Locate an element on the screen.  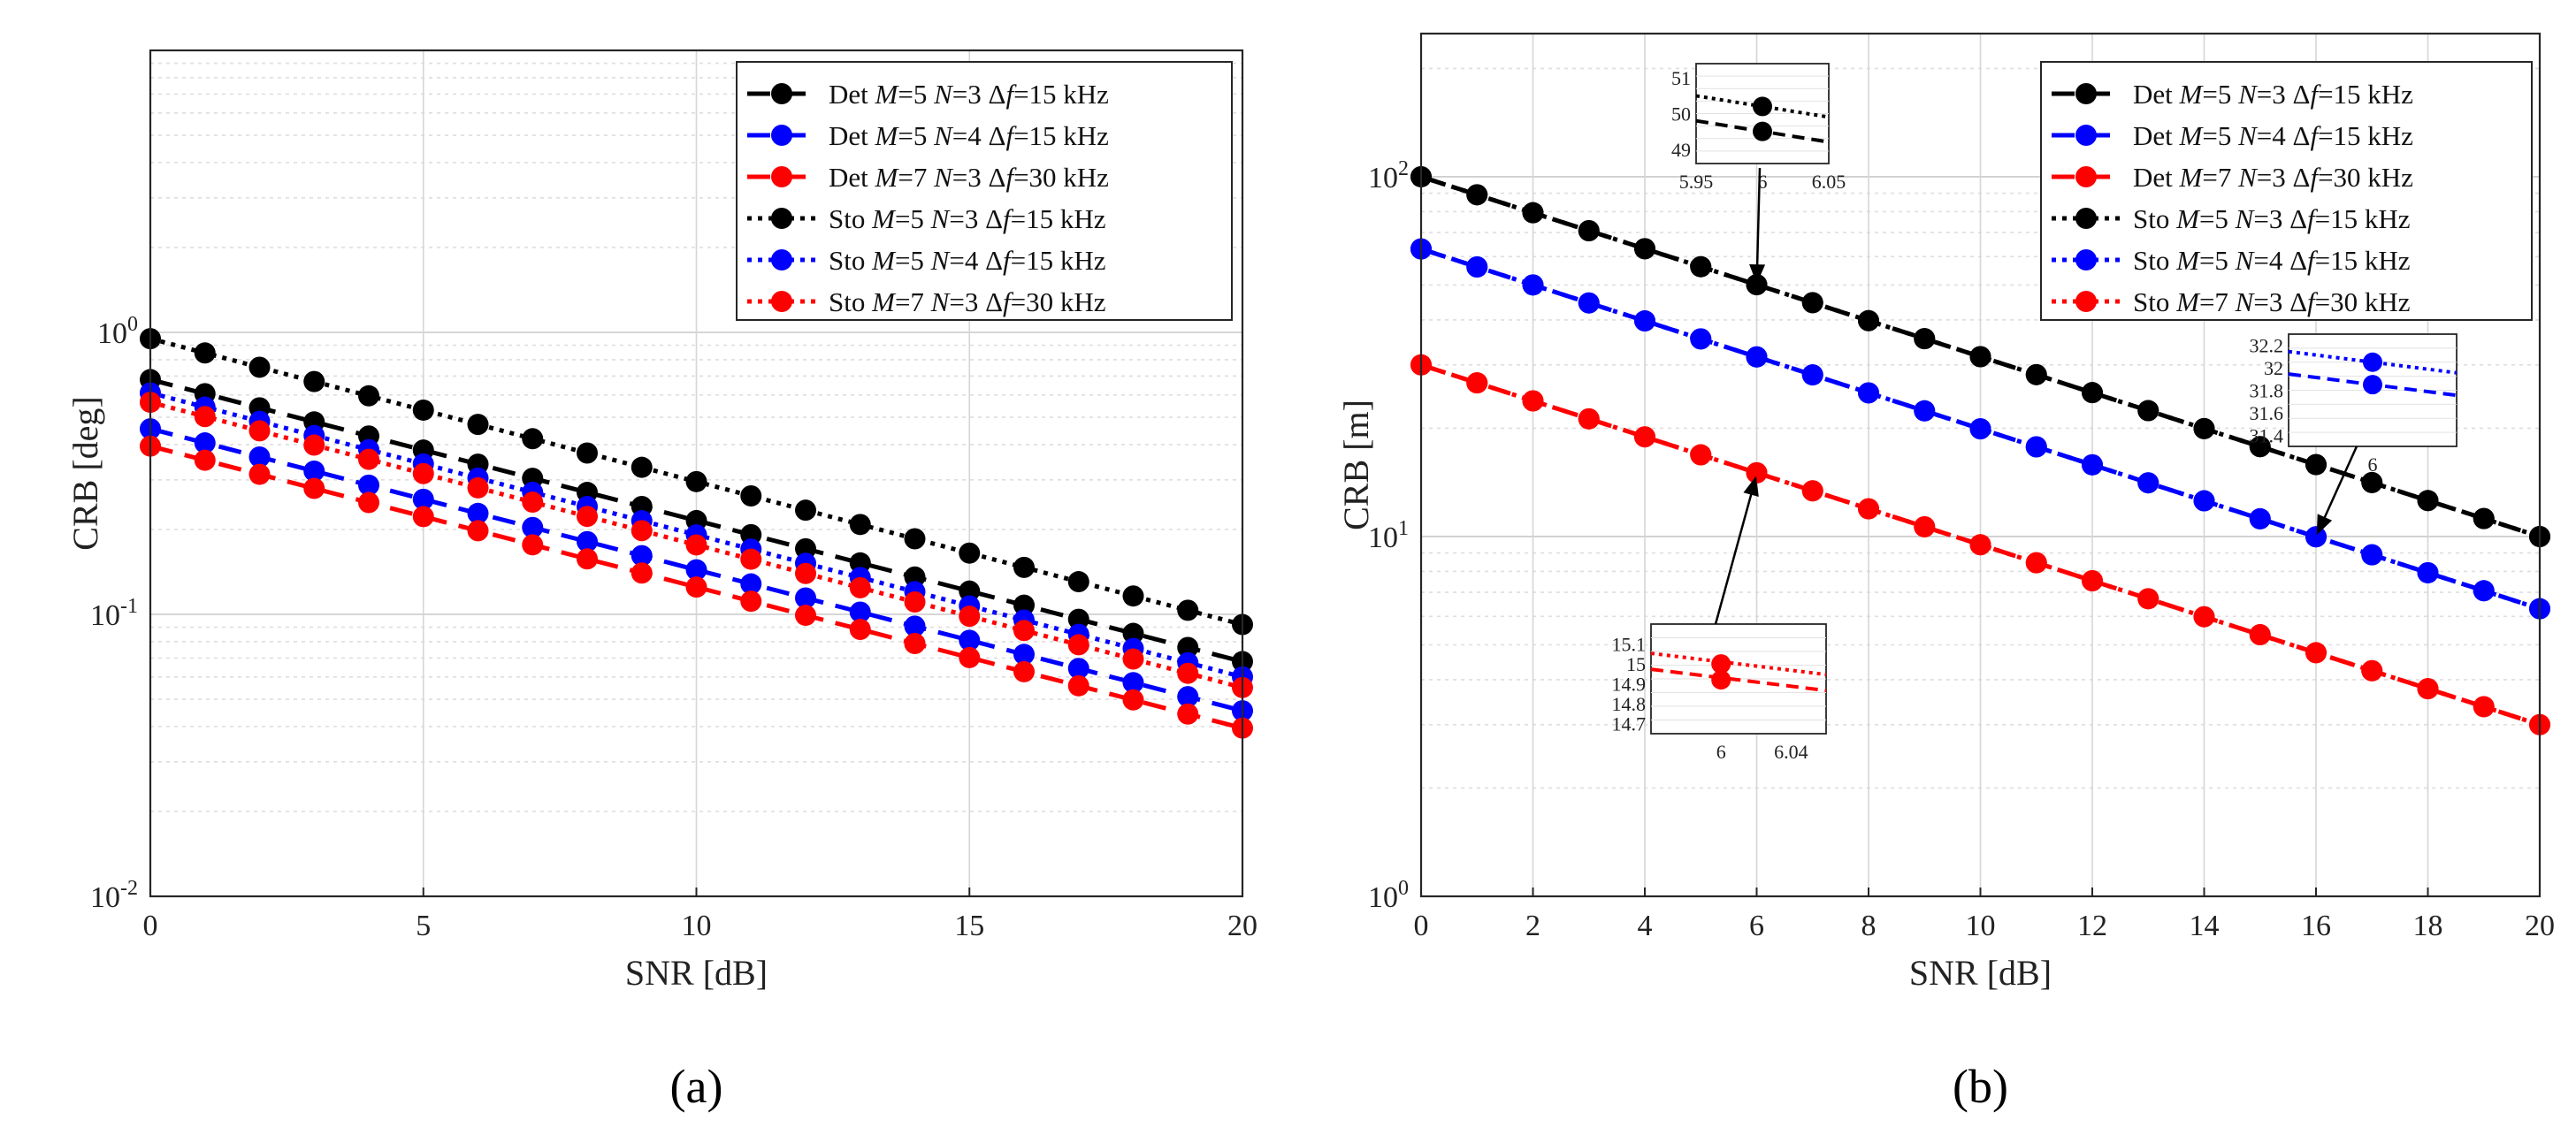
inset-y-tick-label: 50 is located at coordinates (1681, 115).